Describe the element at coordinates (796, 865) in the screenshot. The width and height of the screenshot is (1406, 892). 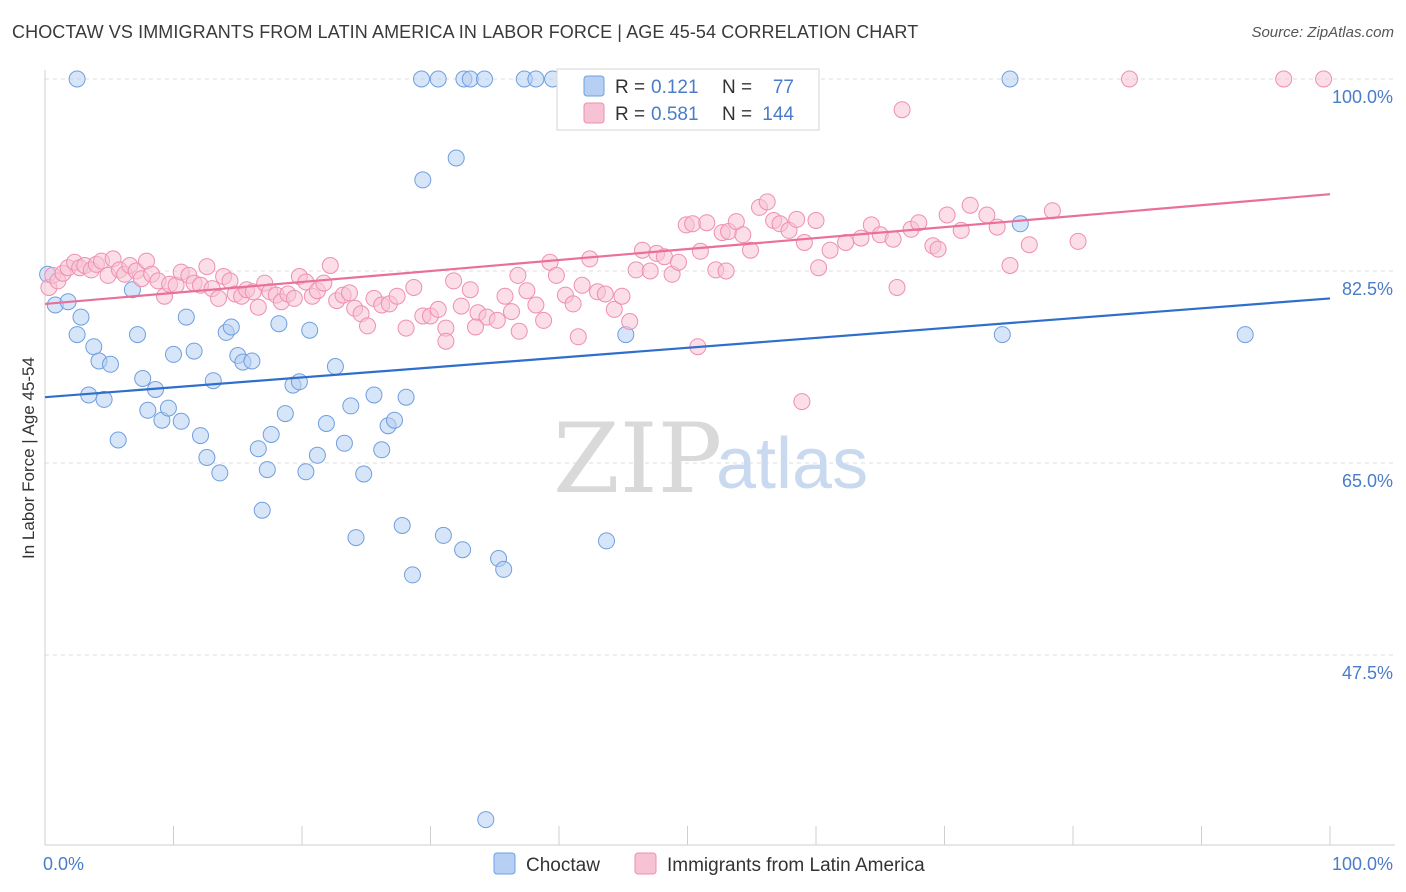
I see `legend-label: Immigrants from Latin America` at that location.